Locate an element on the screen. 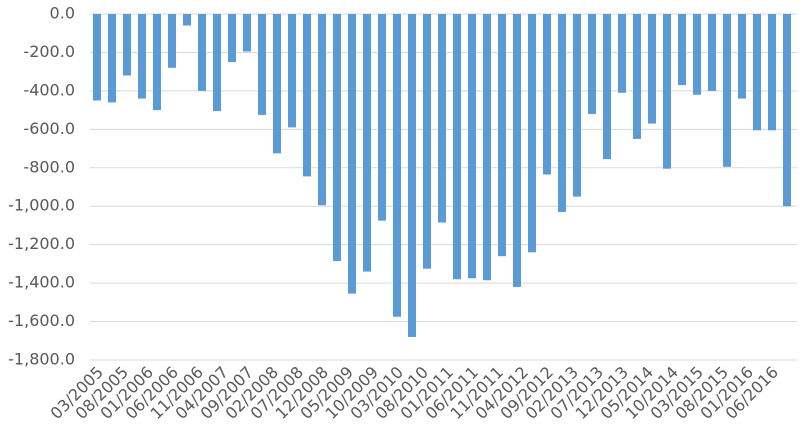 Image resolution: width=800 pixels, height=448 pixels. y-tick-label: -200.0 is located at coordinates (49, 51).